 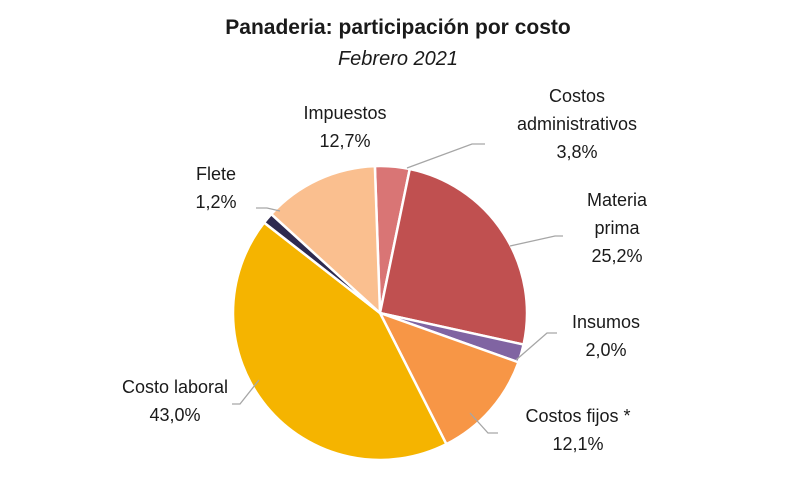 I want to click on pie-slice-costos-fijos, so click(x=449, y=378).